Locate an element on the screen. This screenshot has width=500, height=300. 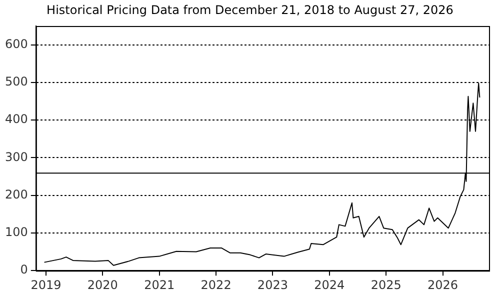
y-tick-label: 600 is located at coordinates (16, 43).